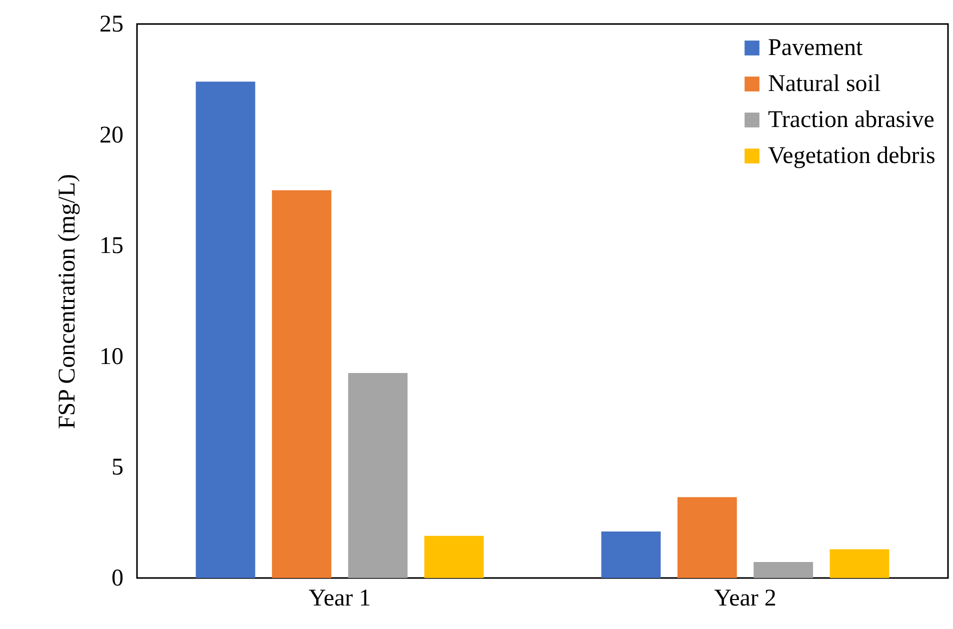 The width and height of the screenshot is (953, 629). I want to click on y-tick-label: 0, so click(118, 579).